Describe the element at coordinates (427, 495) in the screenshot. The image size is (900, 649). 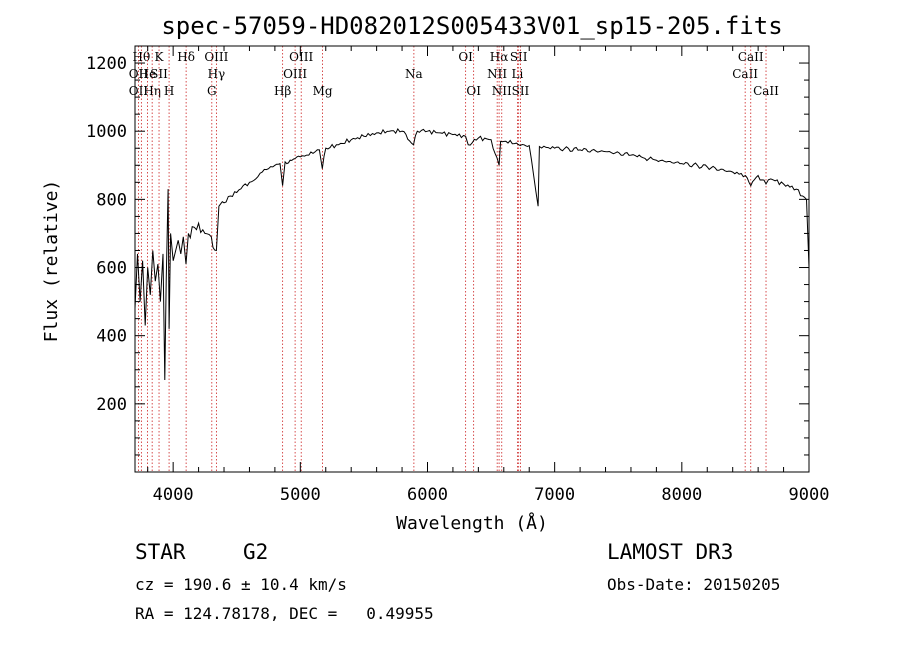
I see `x-tick-label: 6000` at that location.